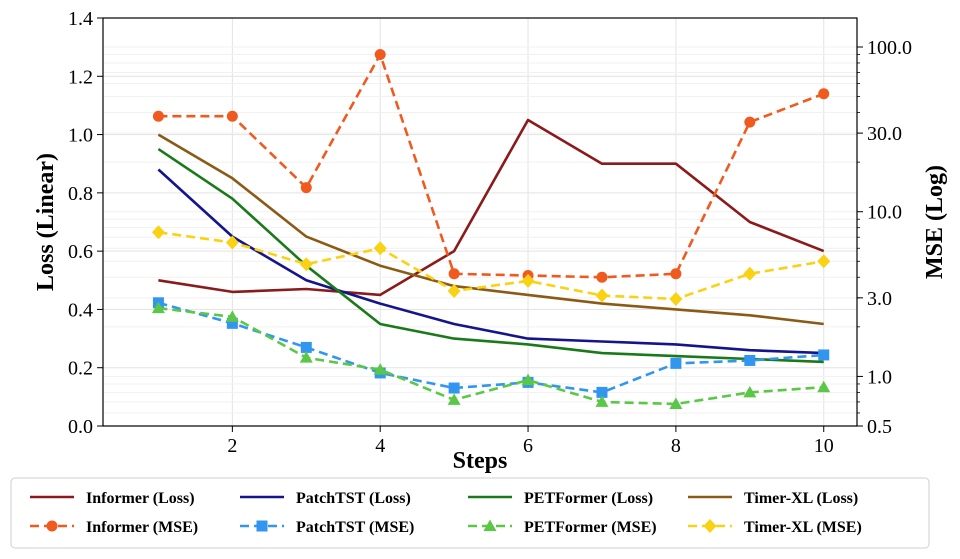  What do you see at coordinates (879, 299) in the screenshot?
I see `y-right-tick-label: 3.0` at bounding box center [879, 299].